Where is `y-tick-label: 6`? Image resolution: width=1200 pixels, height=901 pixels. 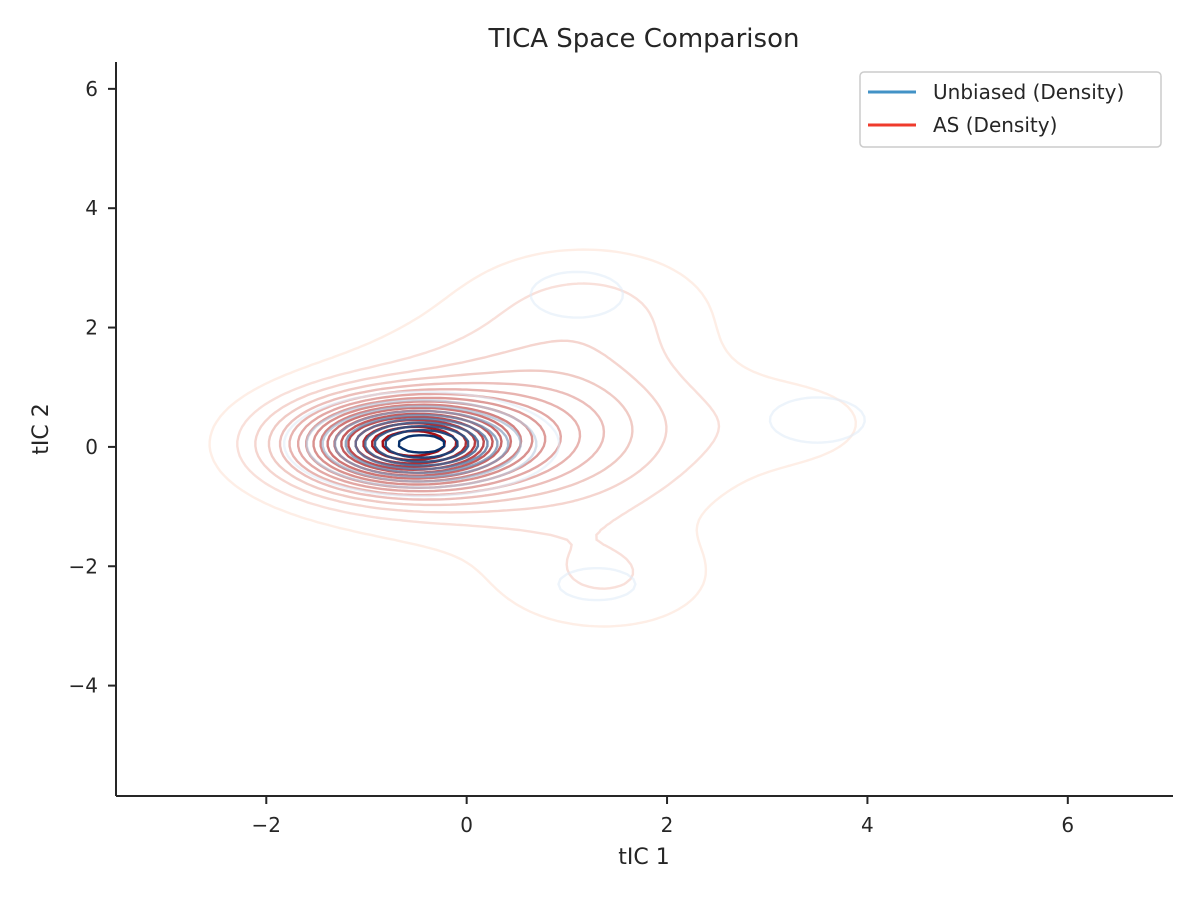 y-tick-label: 6 is located at coordinates (91, 89).